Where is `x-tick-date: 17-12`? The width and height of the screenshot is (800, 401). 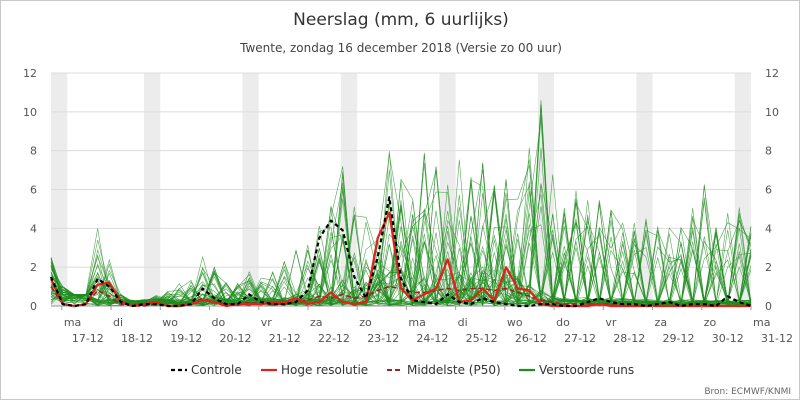 x-tick-date: 17-12 is located at coordinates (88, 338).